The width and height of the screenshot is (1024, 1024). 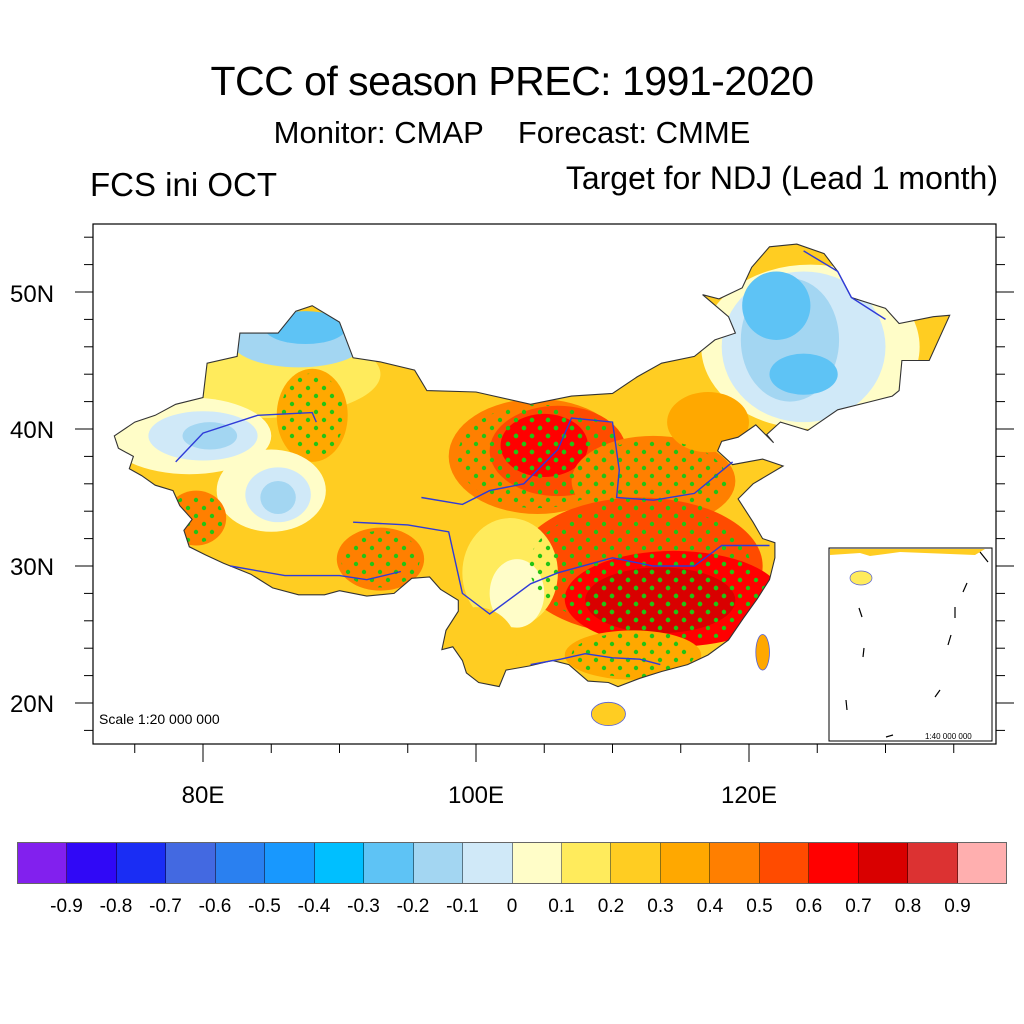 I want to click on lon-label-80e: 80E, so click(x=203, y=795).